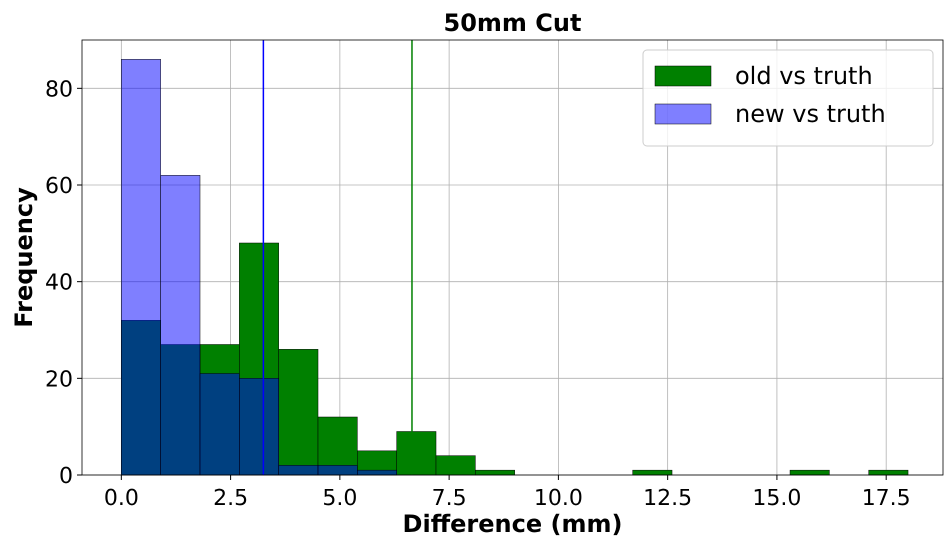 The image size is (945, 540). What do you see at coordinates (59, 283) in the screenshot?
I see `y-tick-label: 40` at bounding box center [59, 283].